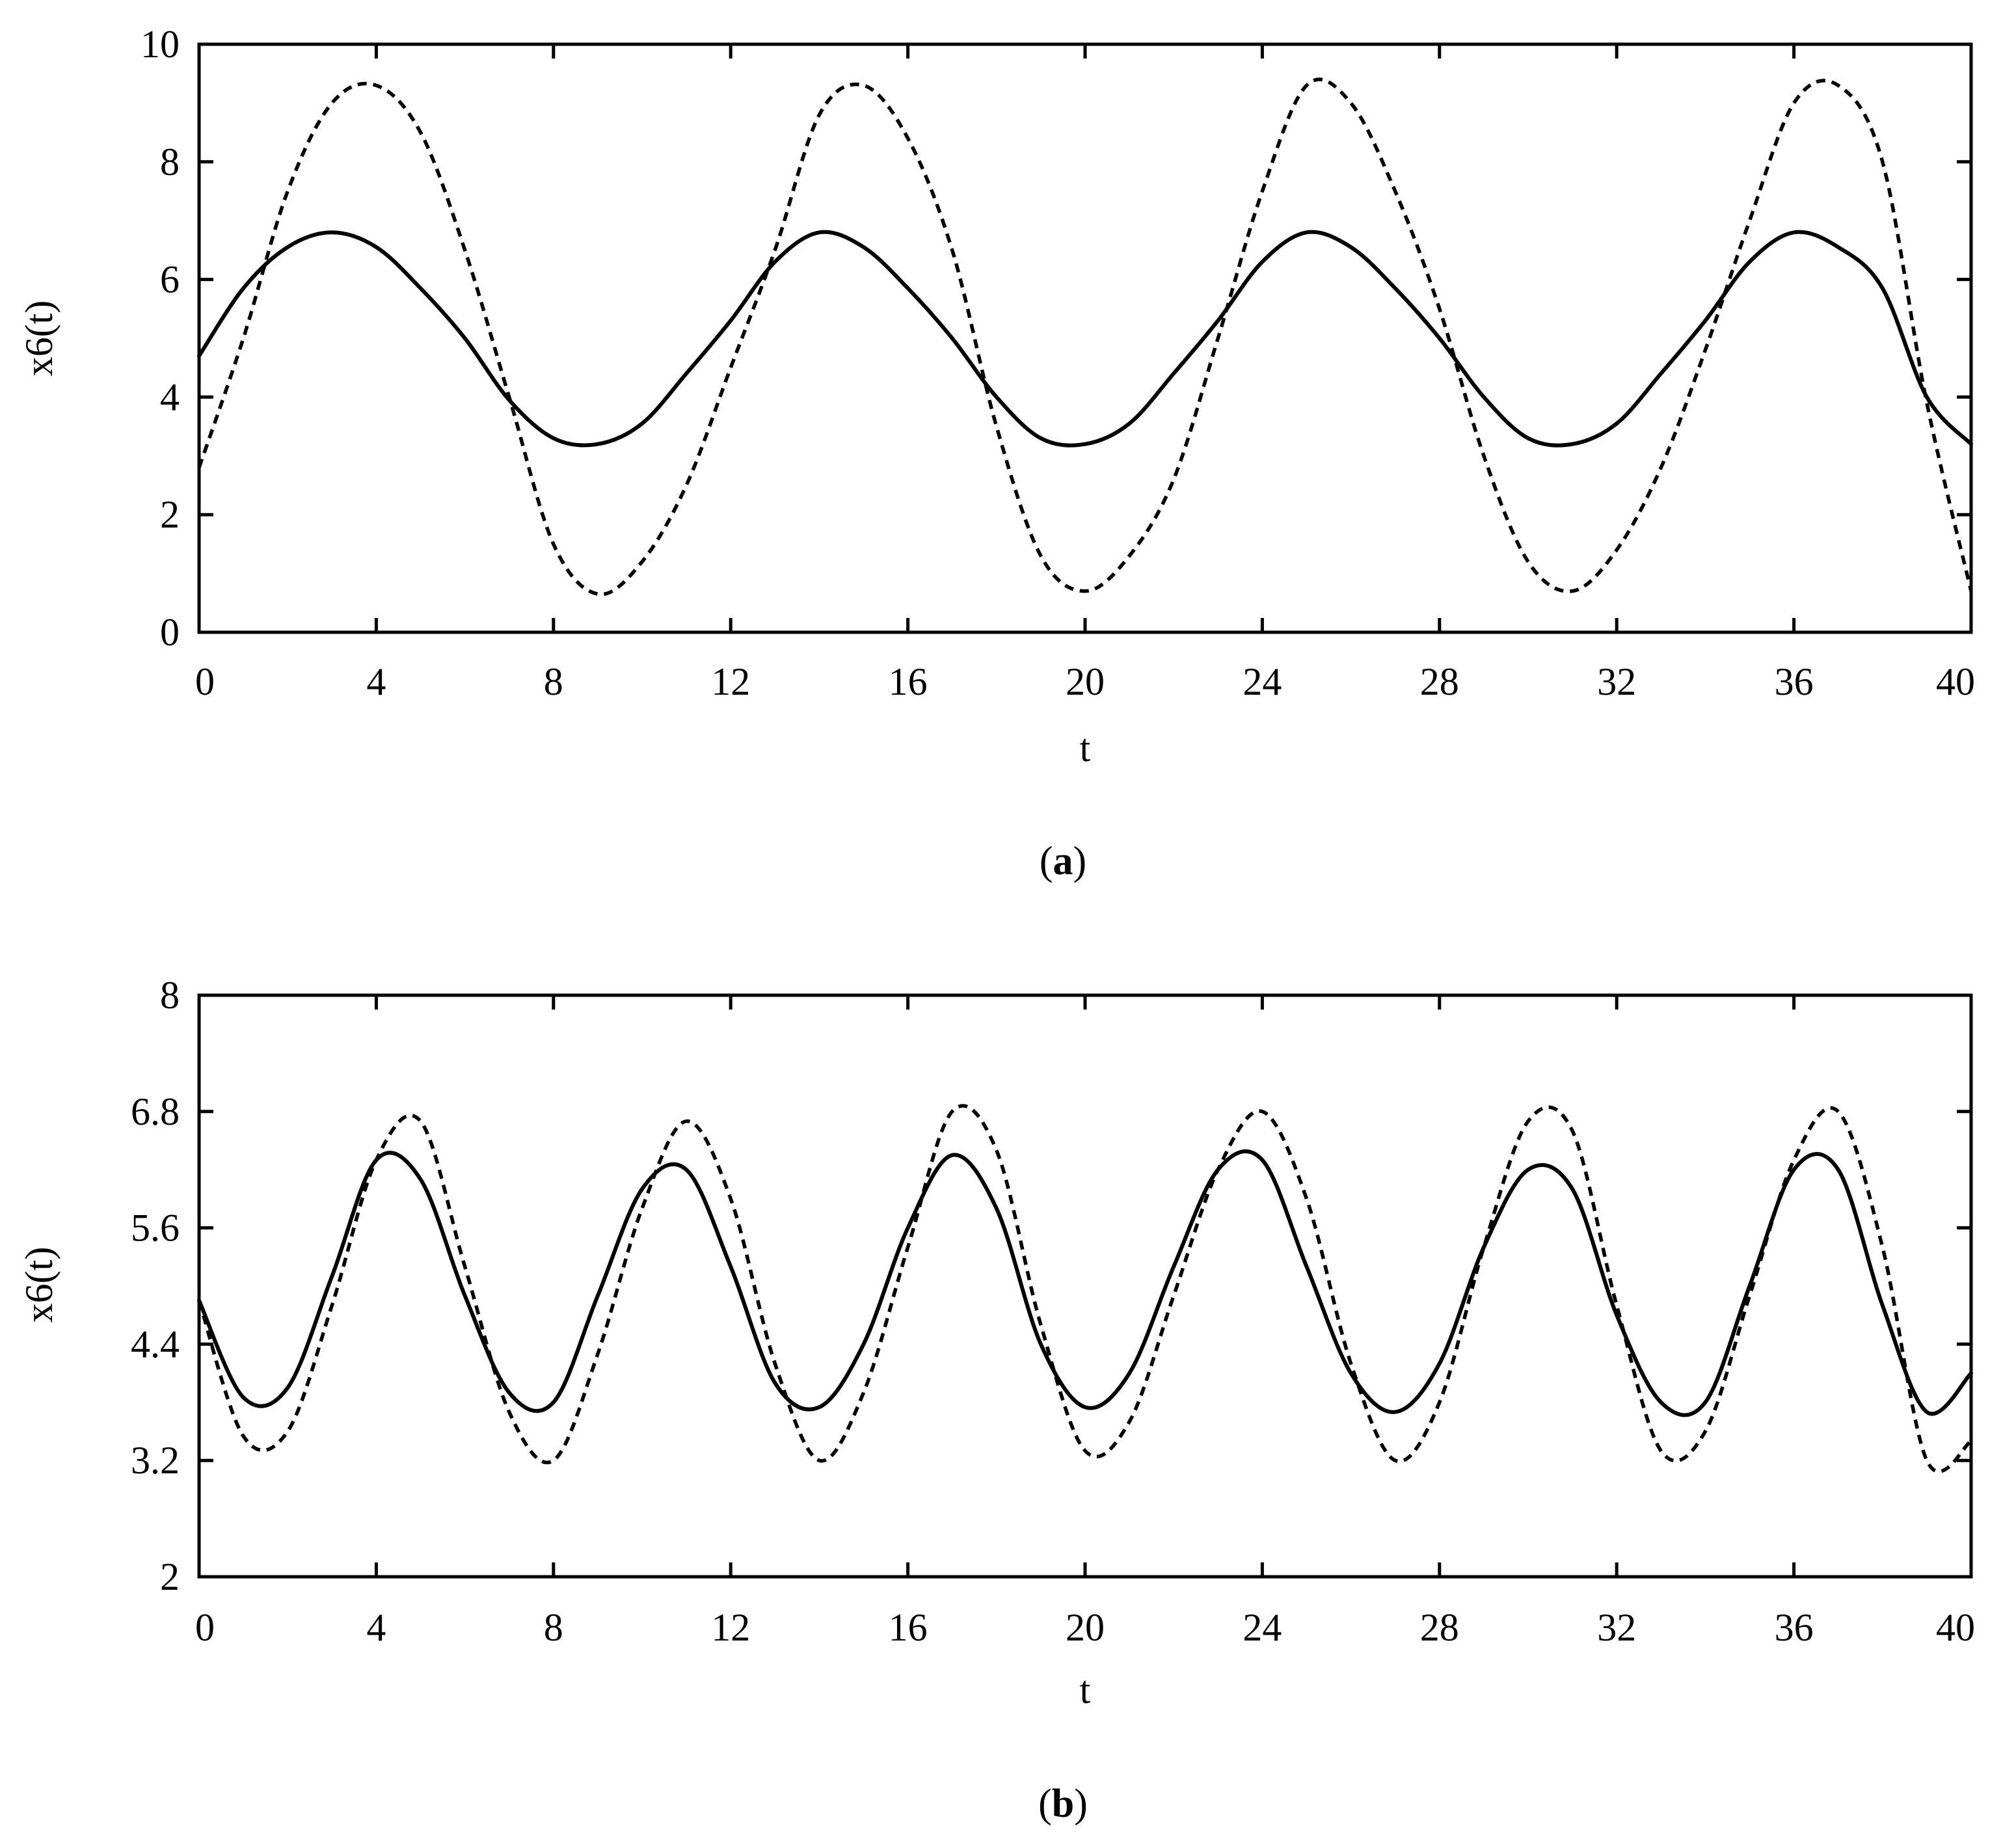 This screenshot has width=2016, height=1848. Describe the element at coordinates (170, 162) in the screenshot. I see `panel-a-y-tick-label: 8` at that location.